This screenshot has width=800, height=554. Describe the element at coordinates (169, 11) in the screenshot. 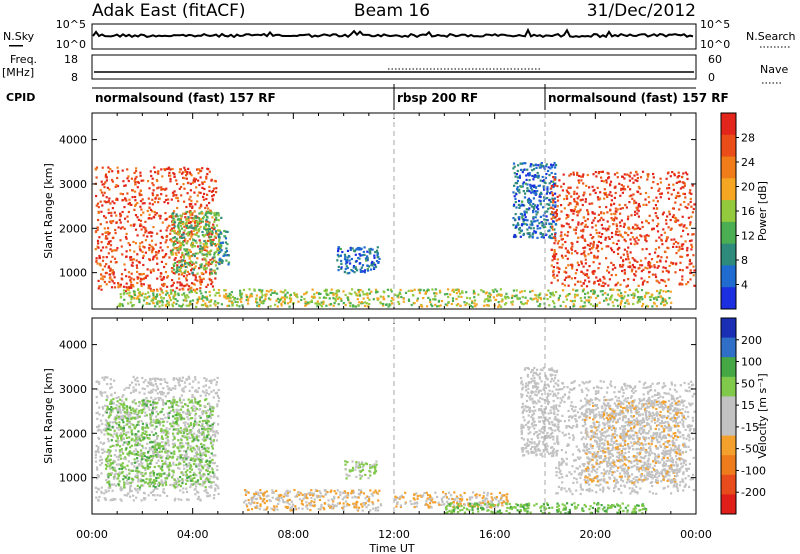

I see `station-title: Adak East (fitACF)` at that location.